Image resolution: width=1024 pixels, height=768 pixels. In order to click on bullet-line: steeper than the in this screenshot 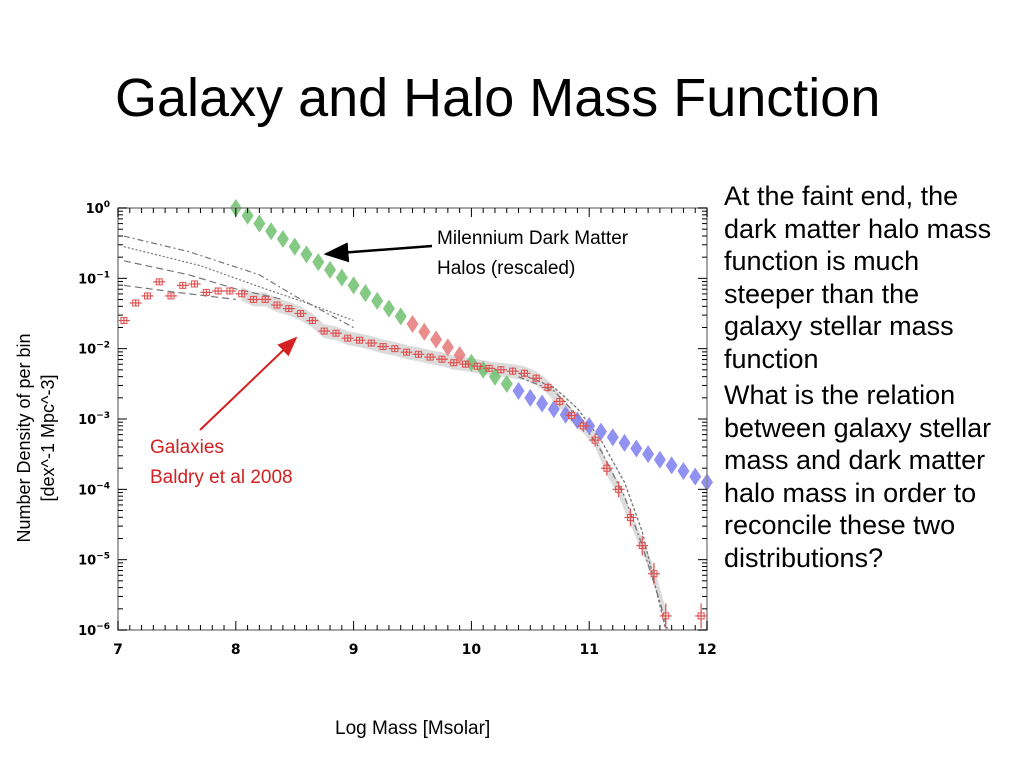, I will do `click(822, 293)`.